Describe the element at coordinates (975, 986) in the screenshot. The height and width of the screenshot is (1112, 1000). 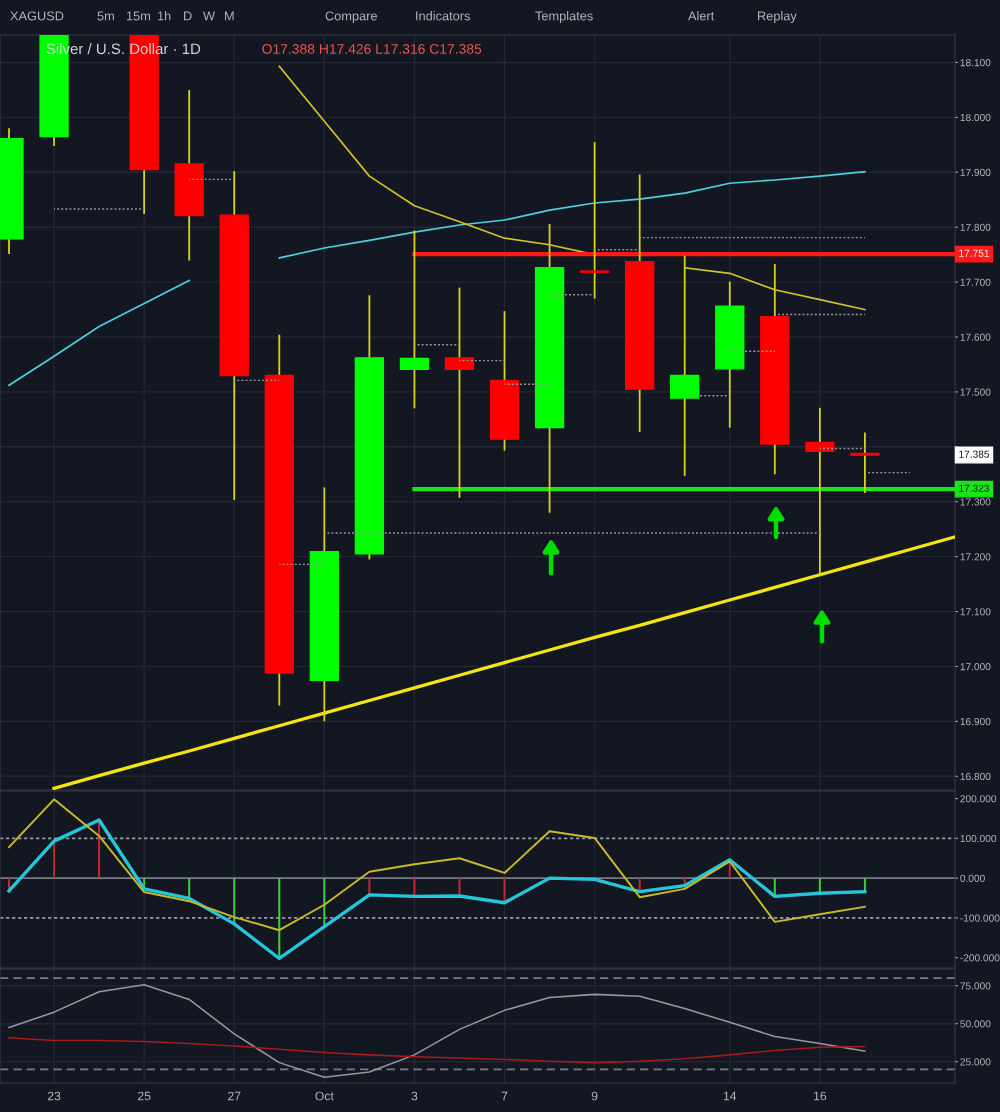
I see `y-tick-label: 75.000` at that location.